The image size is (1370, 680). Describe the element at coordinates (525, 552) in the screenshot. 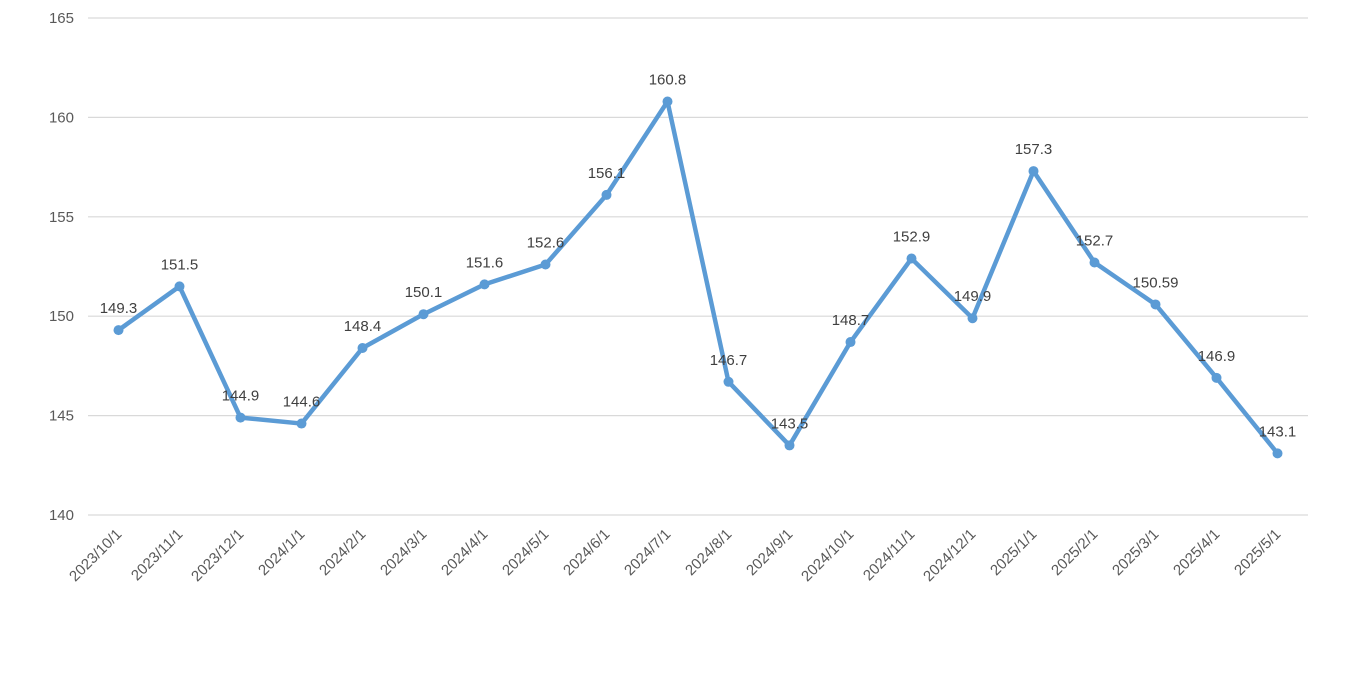

I see `x-tick-label: 2024/5/1` at that location.